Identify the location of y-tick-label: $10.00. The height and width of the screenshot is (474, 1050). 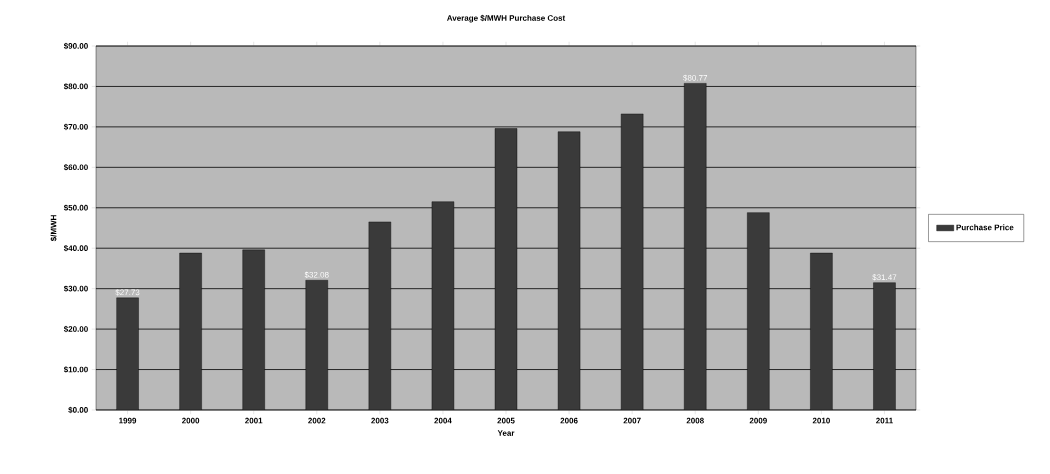
(75, 369).